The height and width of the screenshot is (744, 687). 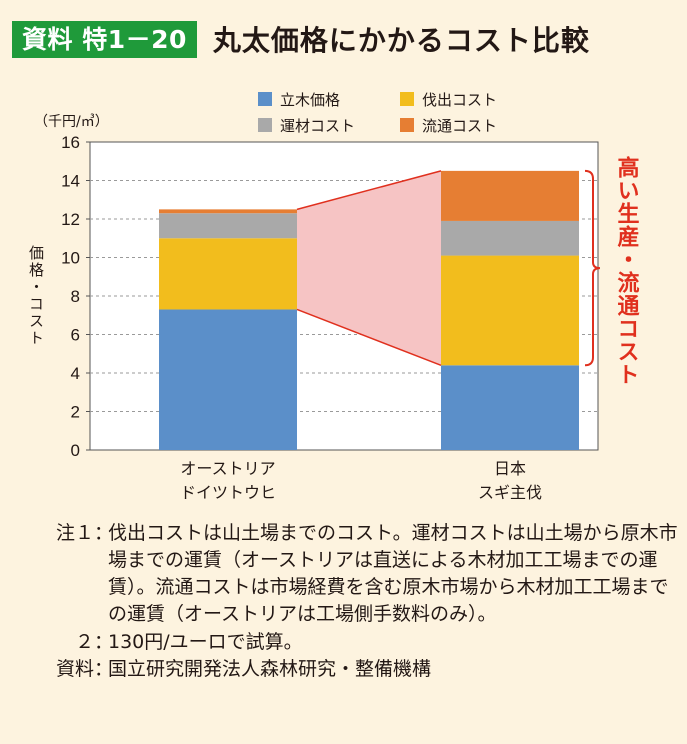 What do you see at coordinates (75, 450) in the screenshot?
I see `y-tick-label: 0` at bounding box center [75, 450].